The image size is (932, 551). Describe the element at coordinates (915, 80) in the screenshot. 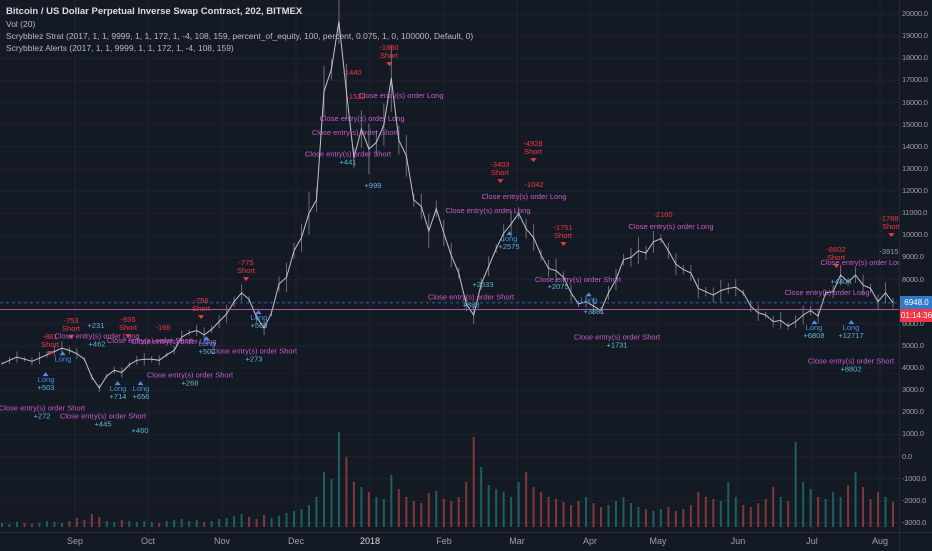

I see `price-axis-label: 17000.0` at that location.